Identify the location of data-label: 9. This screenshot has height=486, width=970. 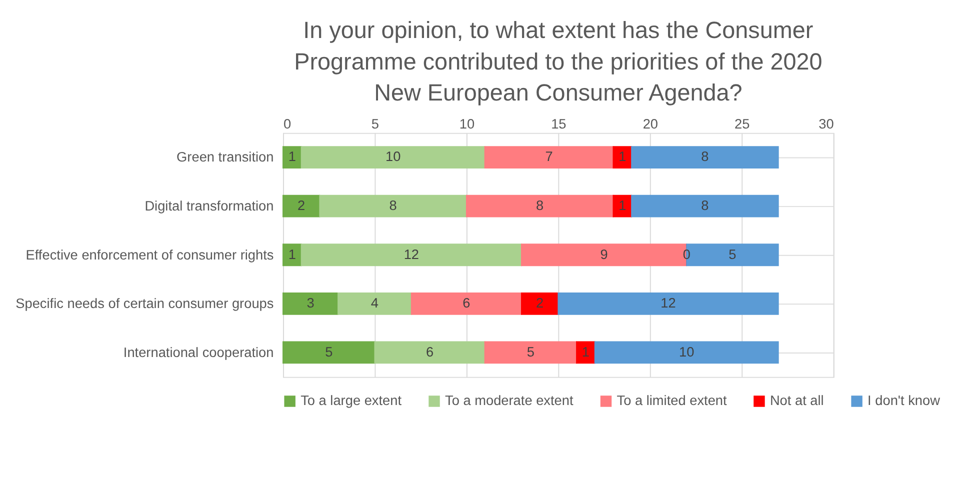
(604, 254).